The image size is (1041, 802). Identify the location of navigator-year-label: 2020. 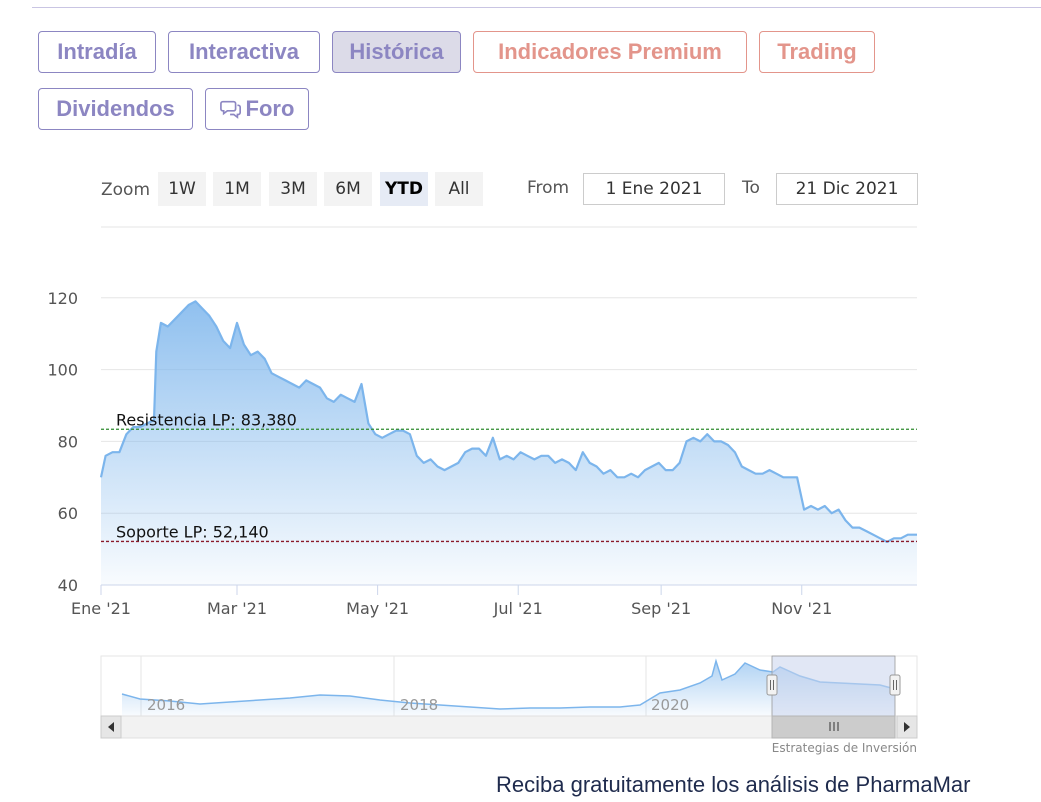
(670, 705).